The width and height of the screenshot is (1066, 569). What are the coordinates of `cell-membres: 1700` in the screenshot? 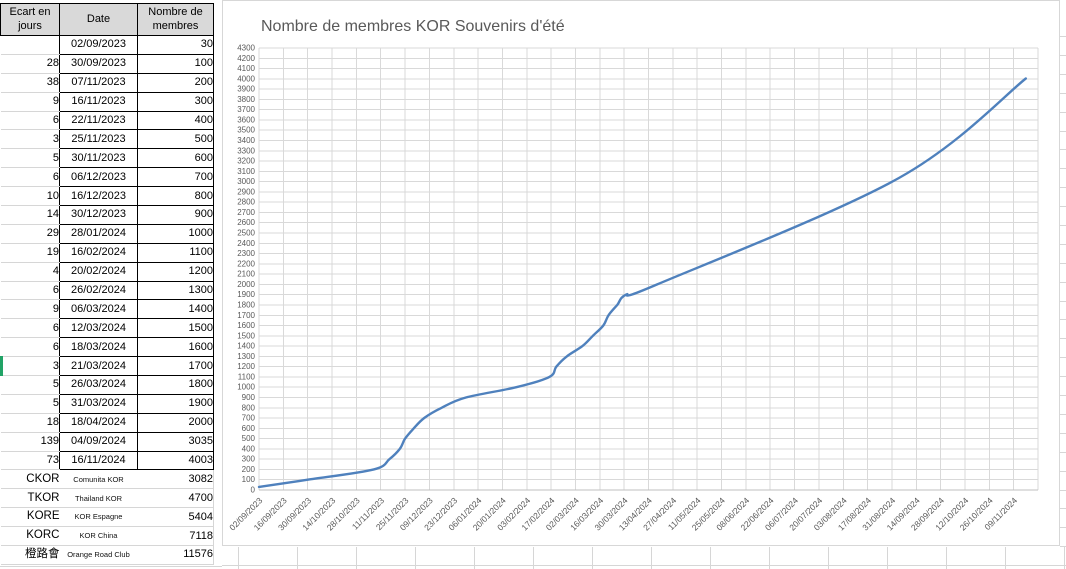 It's located at (175, 366).